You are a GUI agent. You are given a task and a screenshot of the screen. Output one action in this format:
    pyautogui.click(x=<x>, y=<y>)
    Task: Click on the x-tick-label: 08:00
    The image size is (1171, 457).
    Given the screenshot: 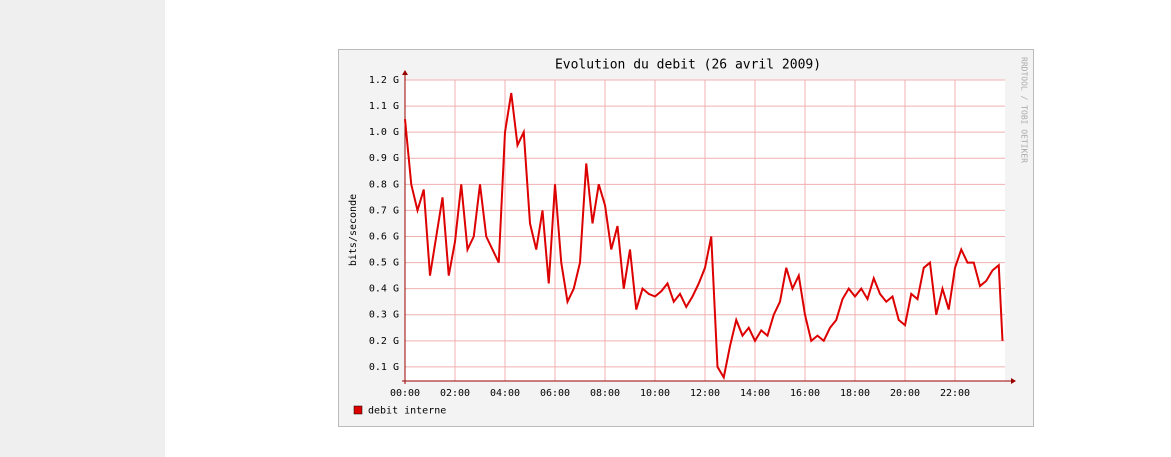 What is the action you would take?
    pyautogui.click(x=605, y=393)
    